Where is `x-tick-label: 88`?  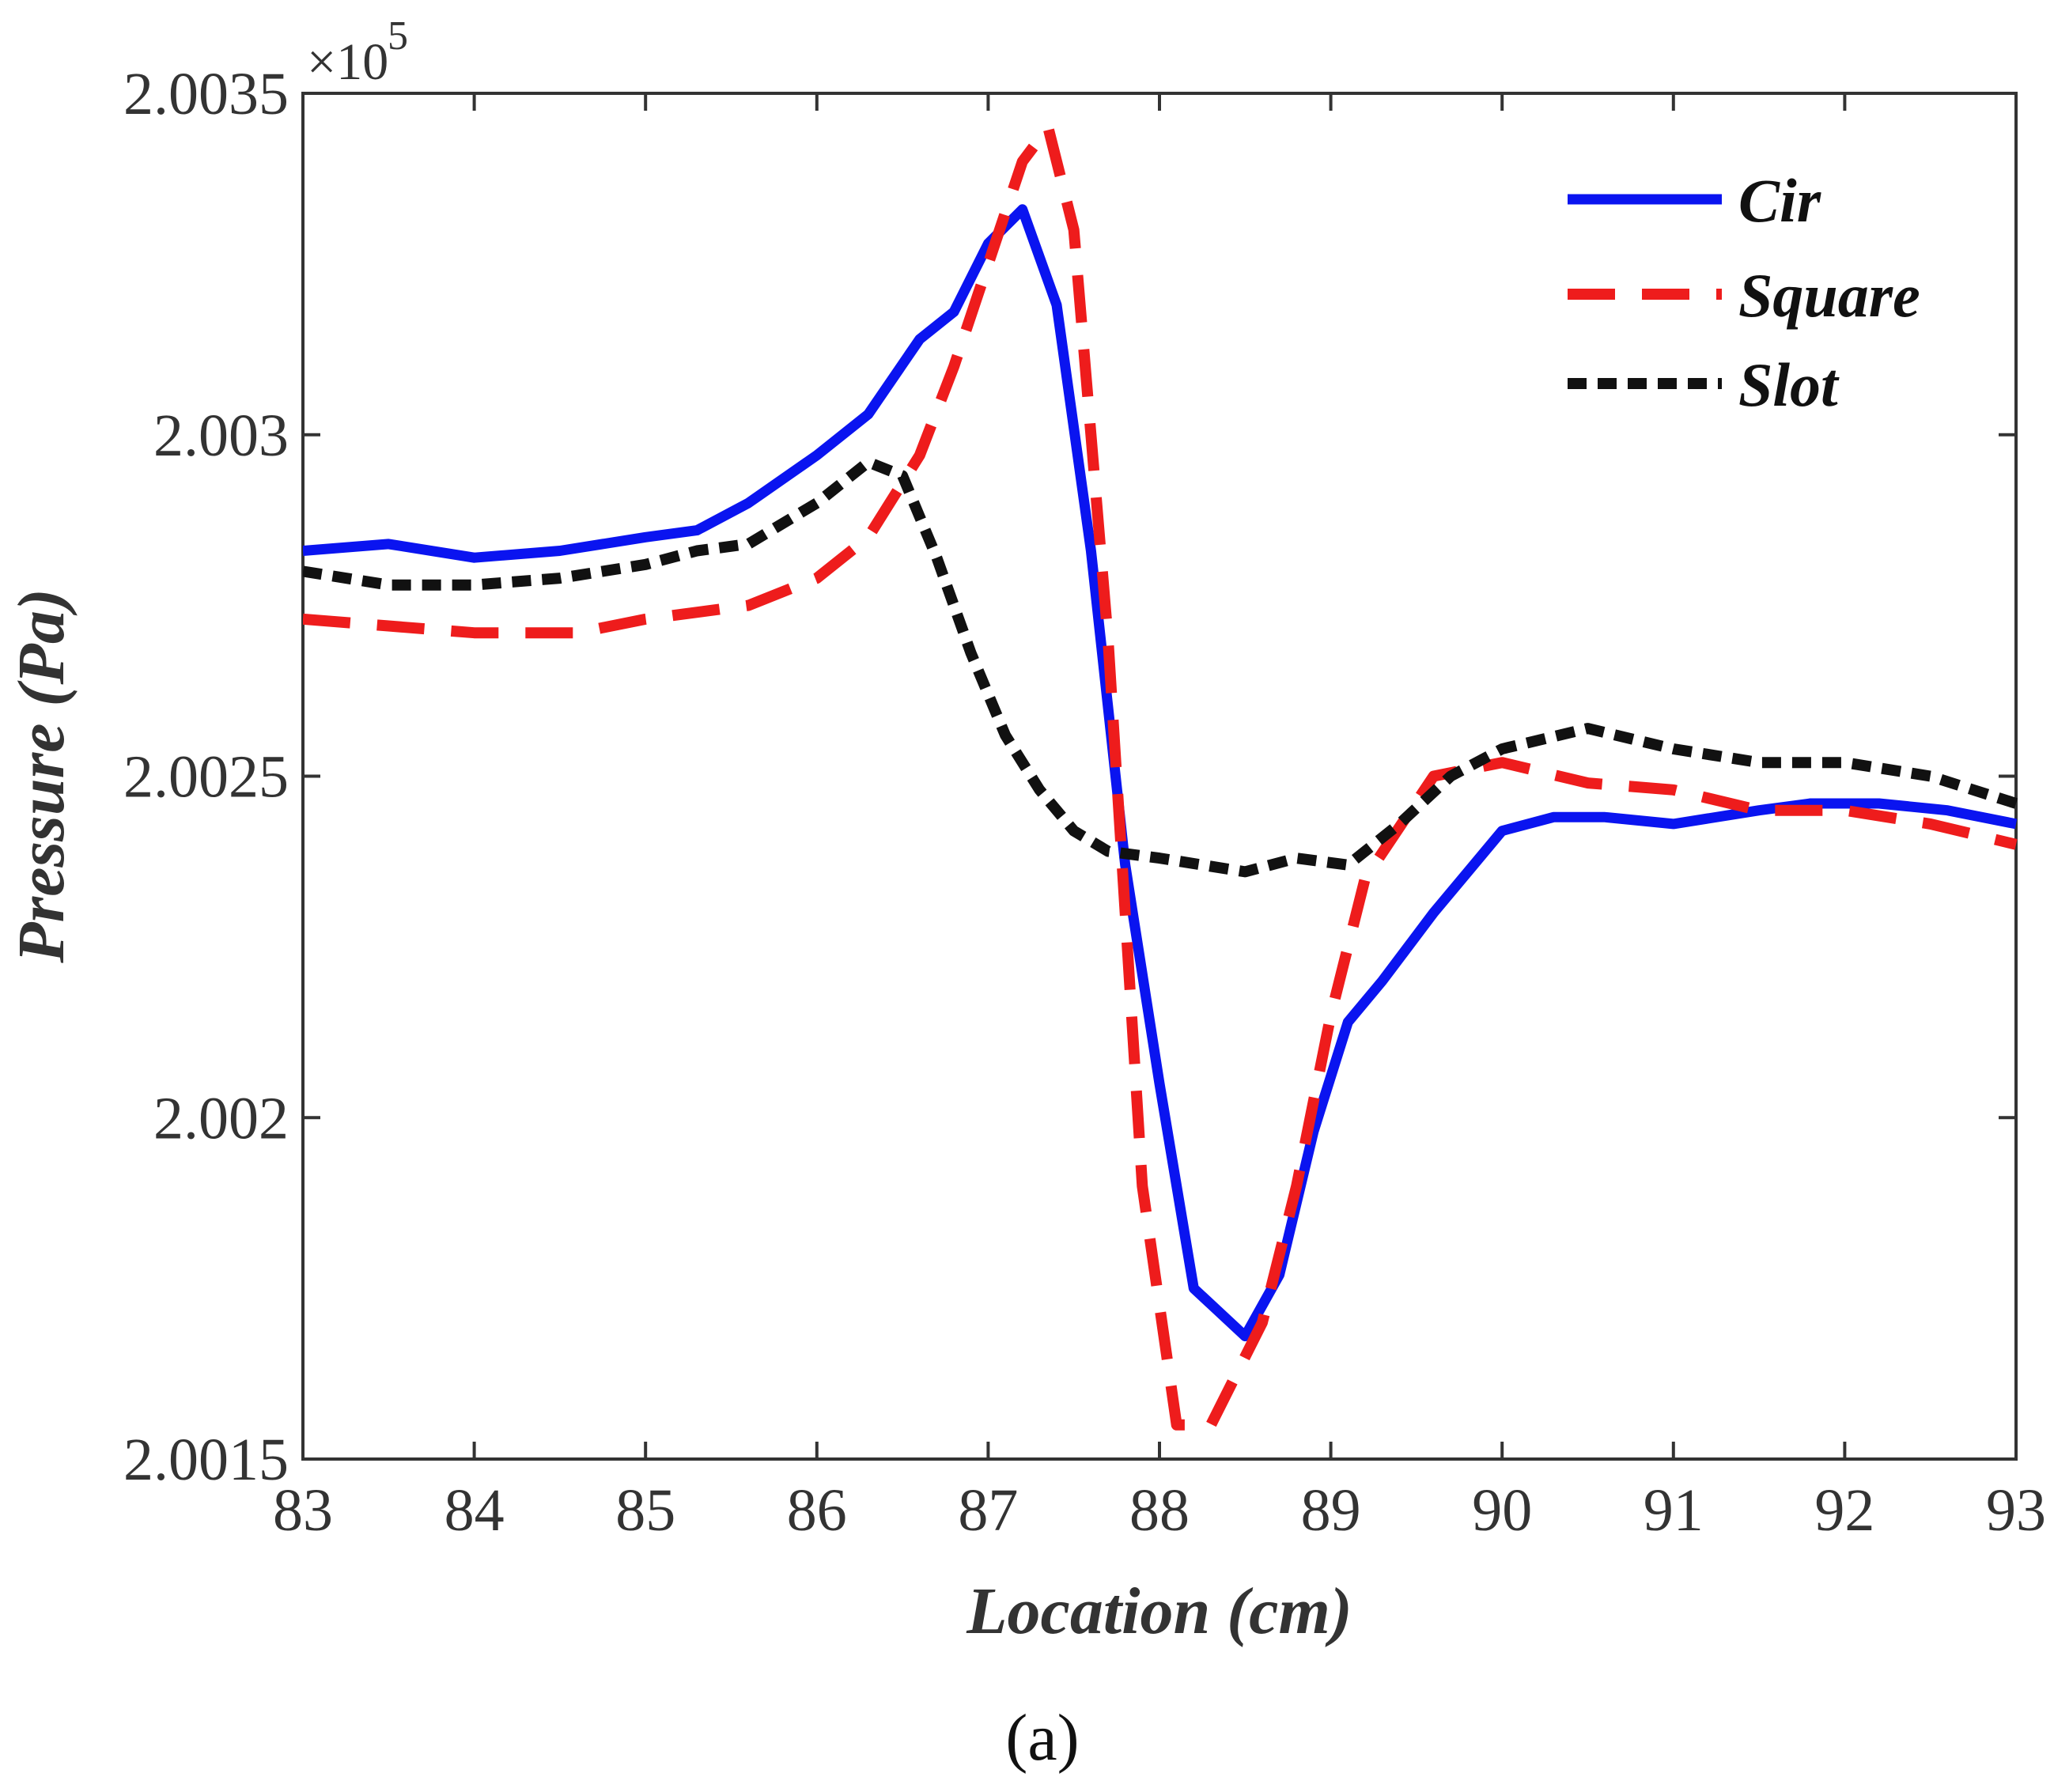
x-tick-label: 88 is located at coordinates (1159, 1510).